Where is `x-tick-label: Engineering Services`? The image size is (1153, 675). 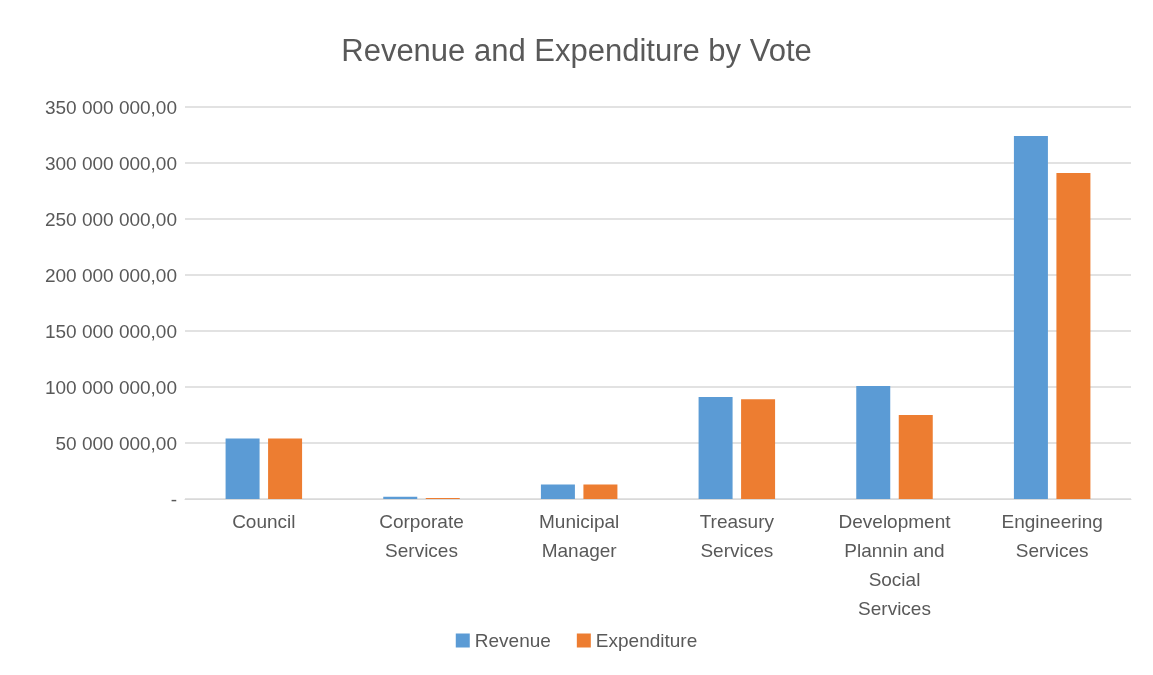
x-tick-label: Engineering Services is located at coordinates (1052, 536).